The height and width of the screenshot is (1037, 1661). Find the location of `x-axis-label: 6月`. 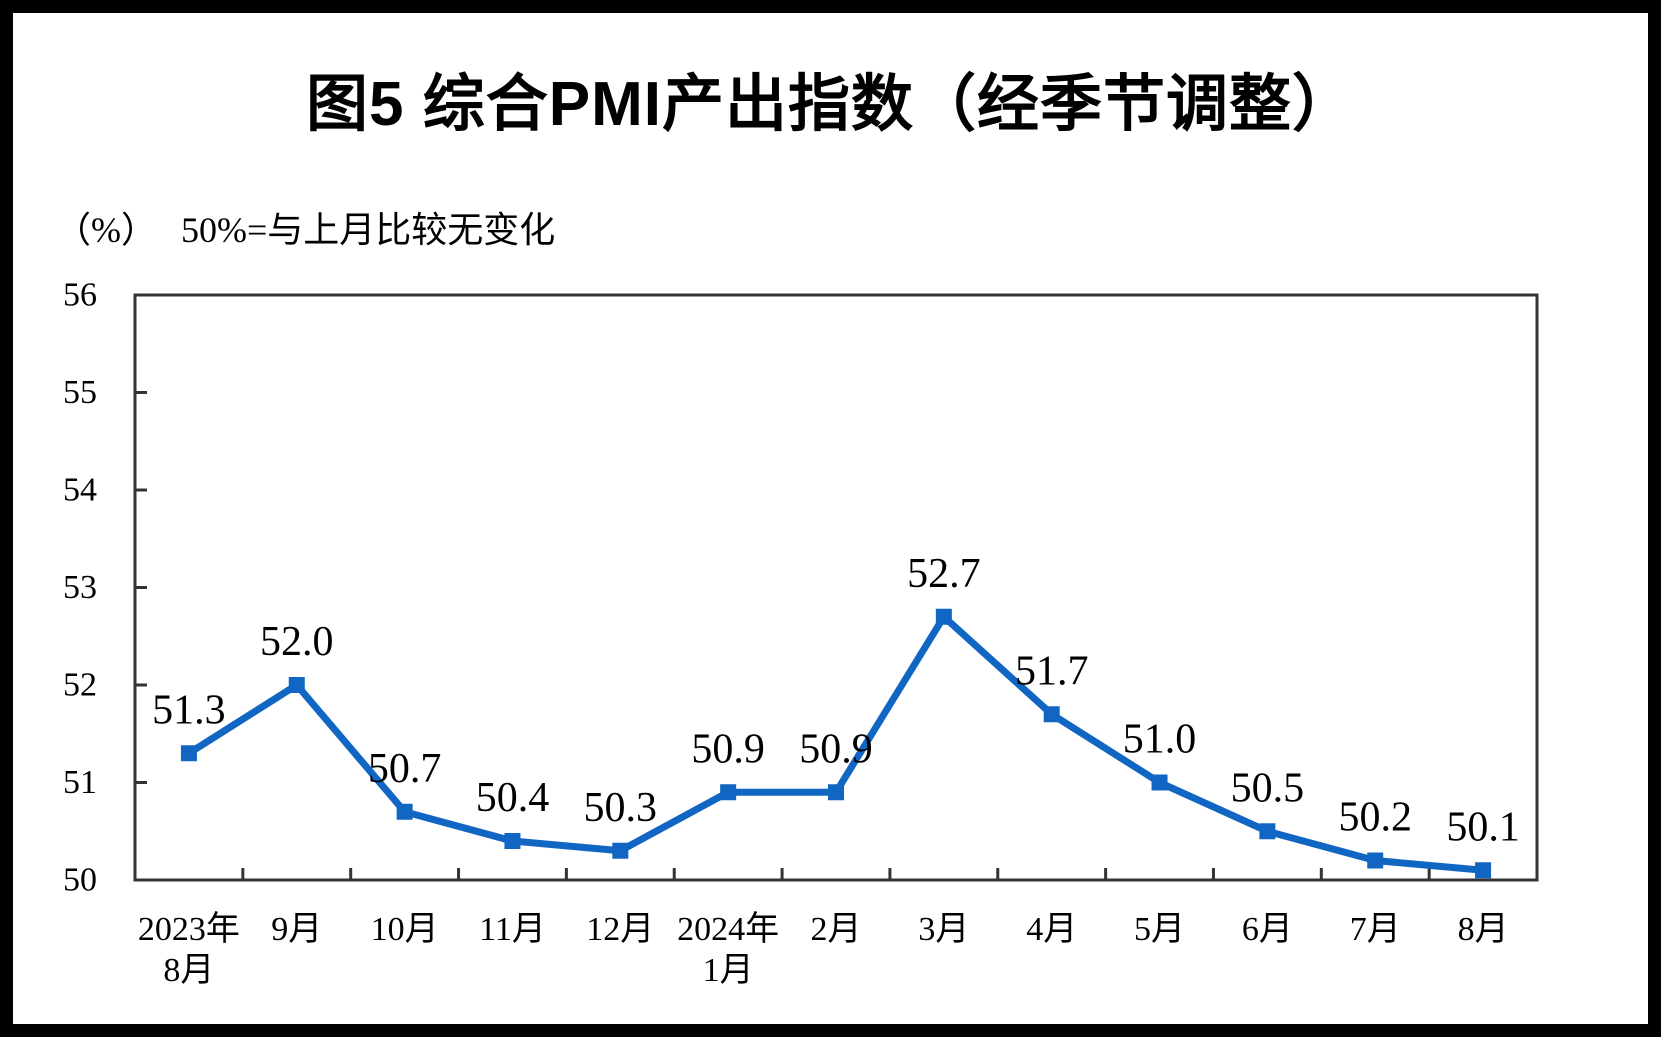

x-axis-label: 6月 is located at coordinates (1267, 929).